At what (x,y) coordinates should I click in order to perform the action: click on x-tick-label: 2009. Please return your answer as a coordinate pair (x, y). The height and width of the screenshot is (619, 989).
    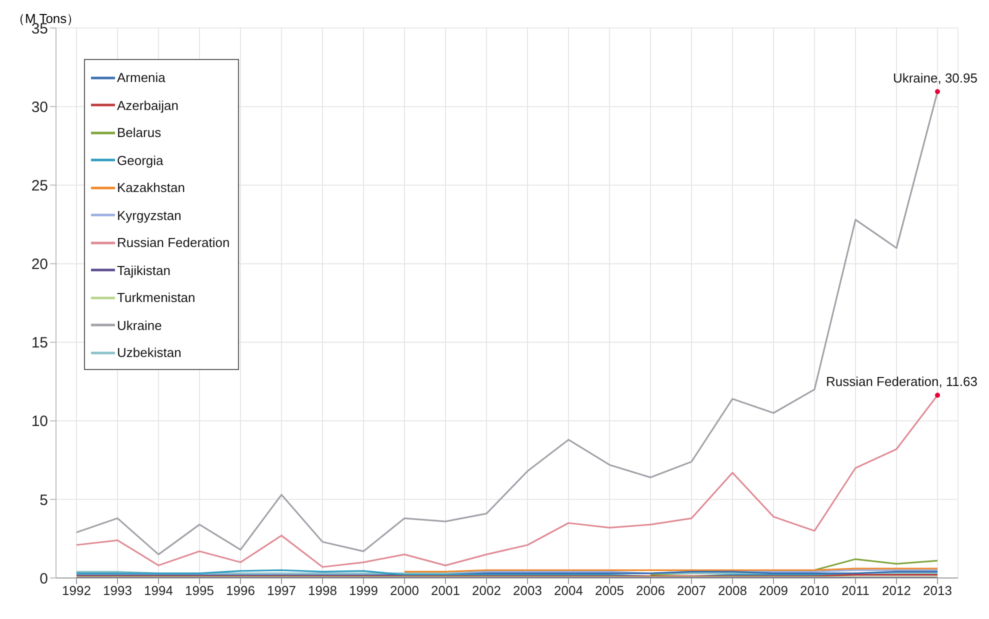
    Looking at the image, I should click on (773, 590).